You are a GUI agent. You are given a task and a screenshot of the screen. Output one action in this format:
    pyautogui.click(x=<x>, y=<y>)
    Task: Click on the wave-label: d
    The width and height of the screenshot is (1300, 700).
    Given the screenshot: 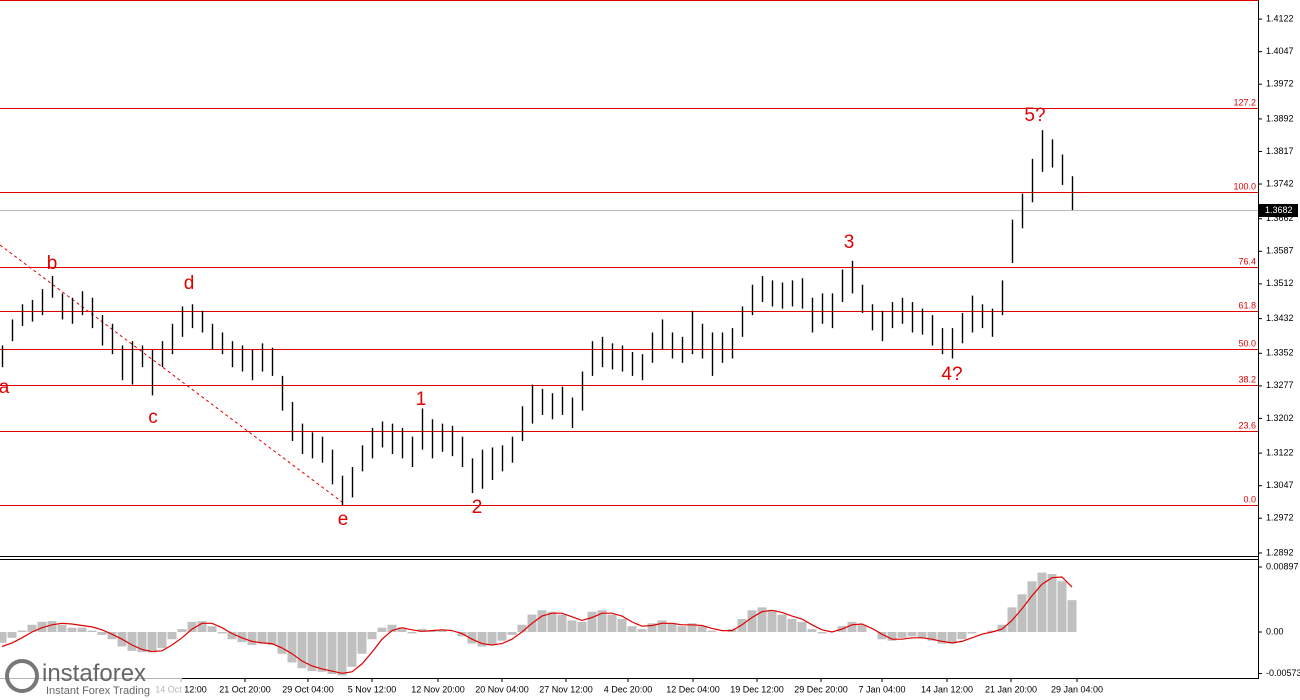 What is the action you would take?
    pyautogui.click(x=189, y=283)
    